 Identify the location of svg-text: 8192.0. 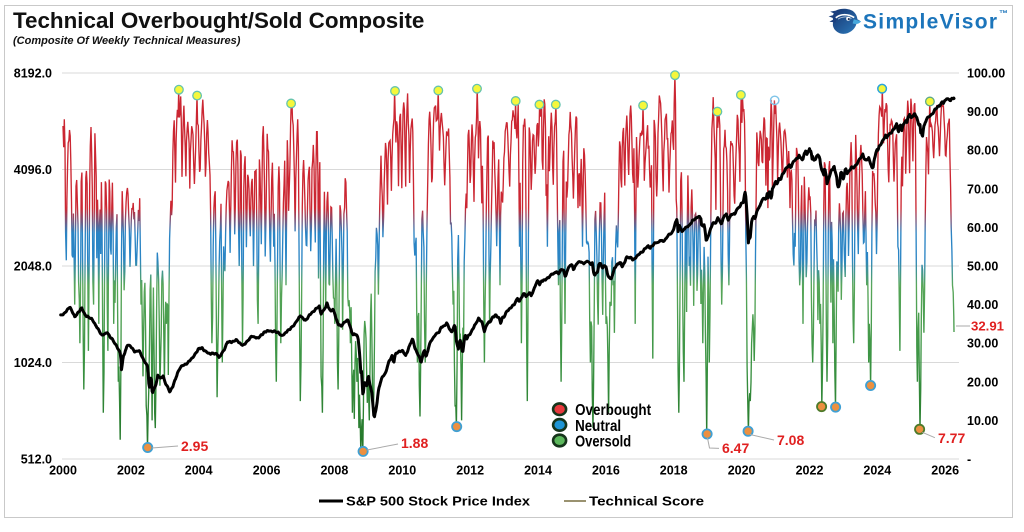
(33, 74).